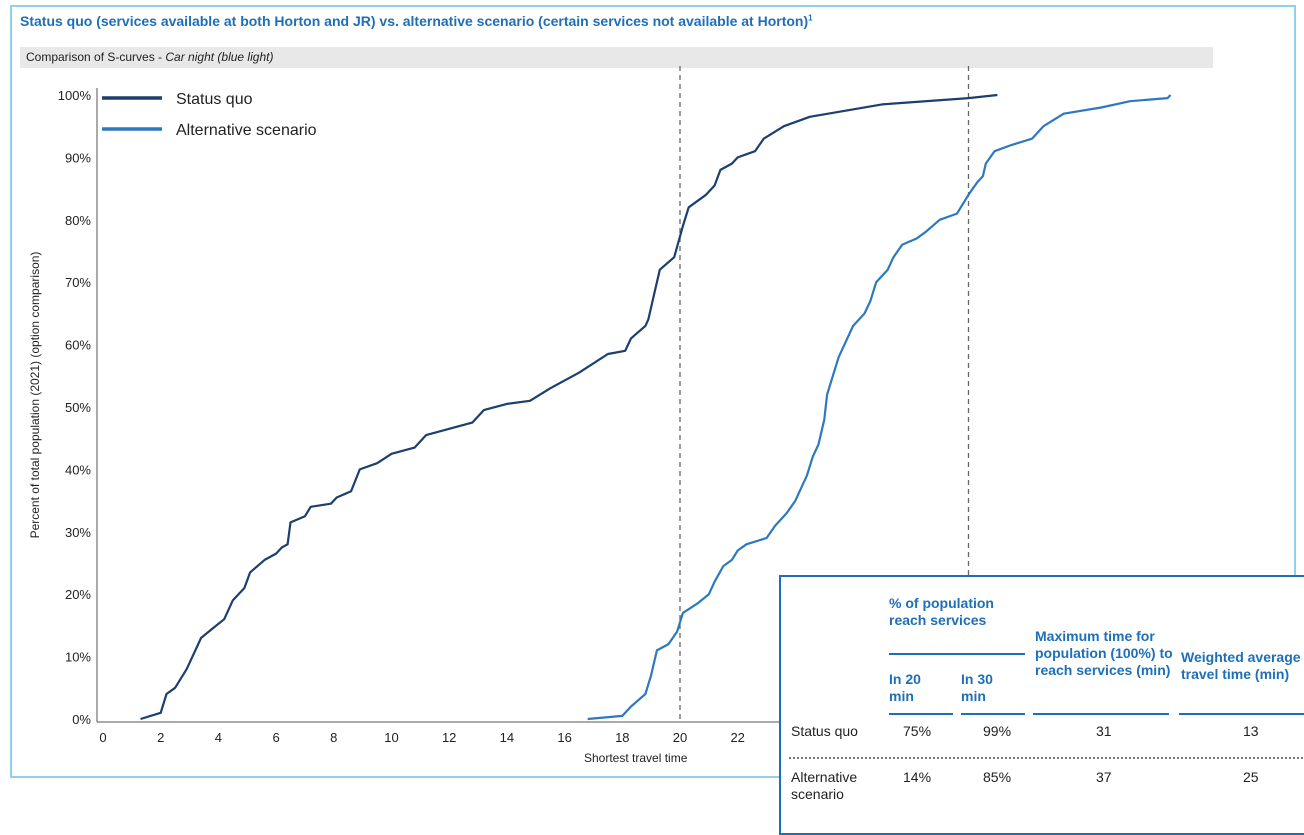 The image size is (1304, 835). I want to click on y-tick-label: 50%, so click(78, 407).